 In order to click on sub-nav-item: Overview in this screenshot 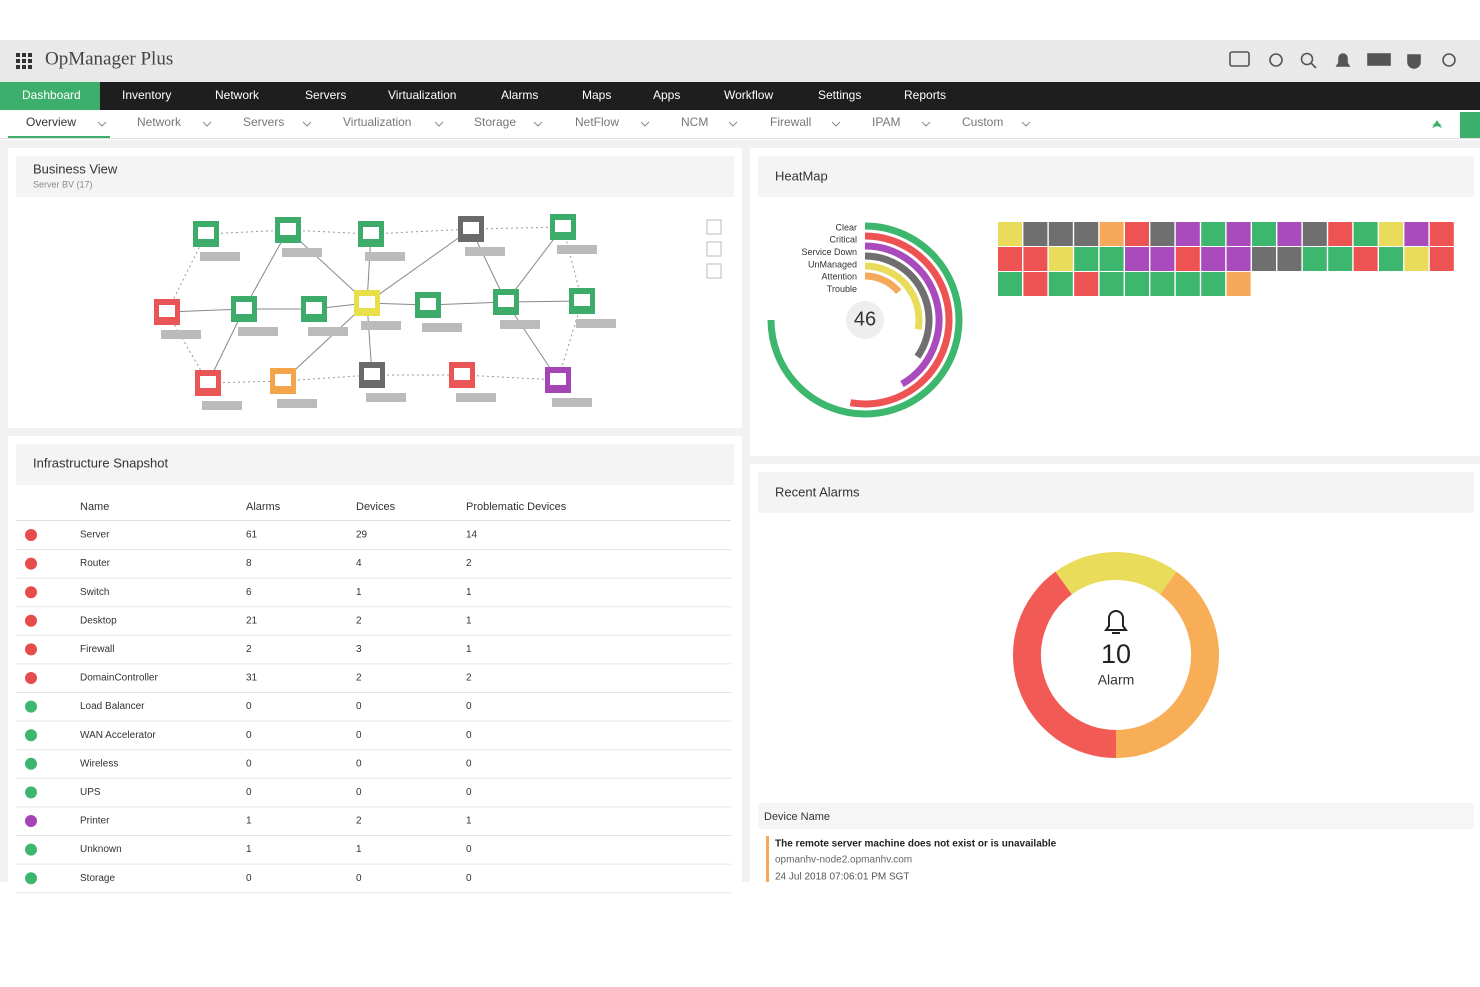, I will do `click(51, 122)`.